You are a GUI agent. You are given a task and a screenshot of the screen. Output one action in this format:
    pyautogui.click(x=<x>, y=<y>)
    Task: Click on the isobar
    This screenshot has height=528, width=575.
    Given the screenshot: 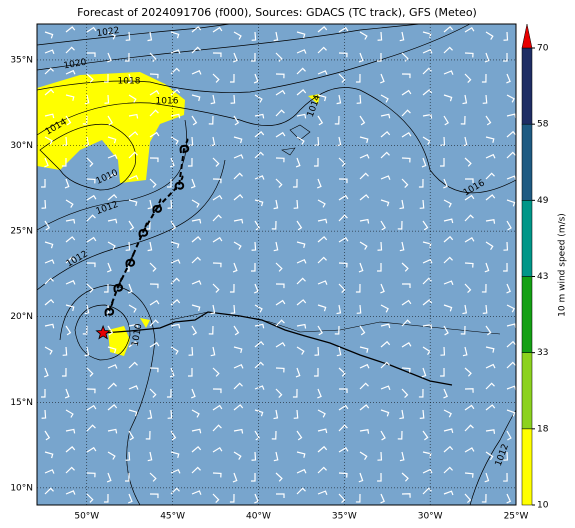 What is the action you would take?
    pyautogui.click(x=112, y=175)
    